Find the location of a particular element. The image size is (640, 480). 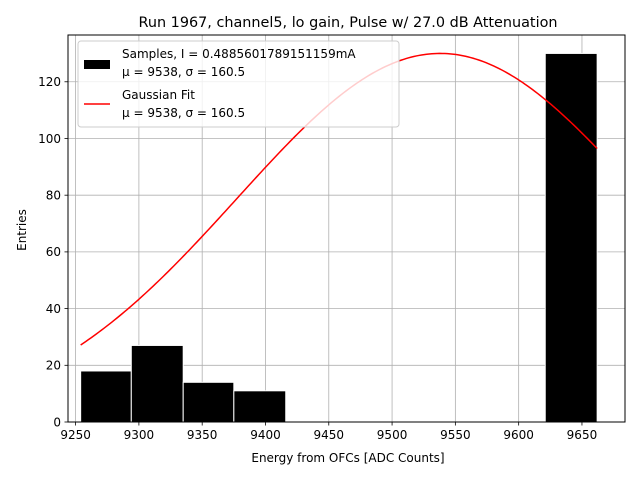

x-tick-label: 9350 is located at coordinates (202, 435).